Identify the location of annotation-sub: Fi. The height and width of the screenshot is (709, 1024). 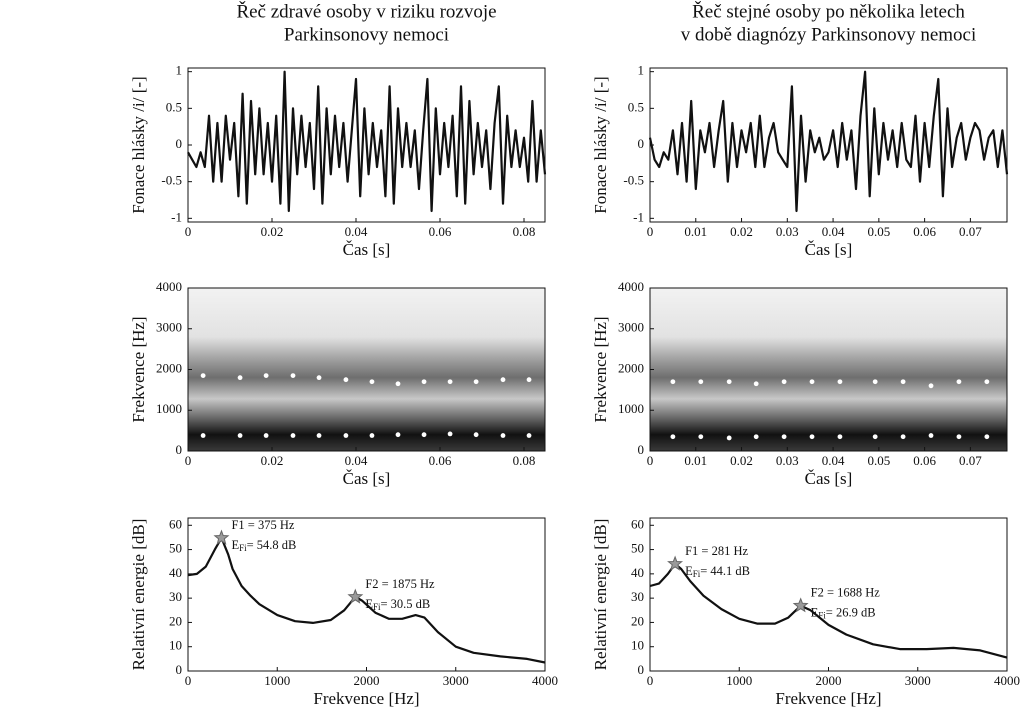
(243, 548).